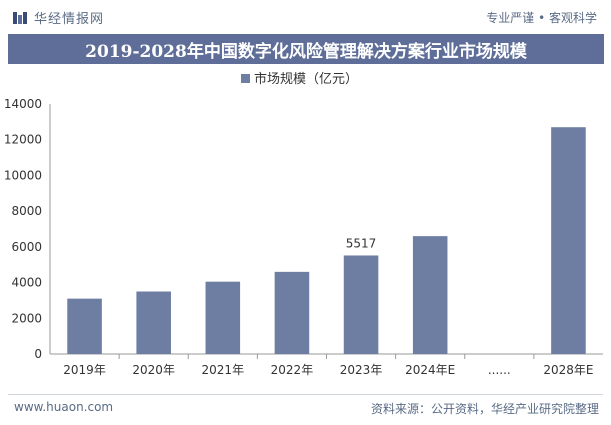 This screenshot has width=611, height=425. I want to click on y-tick-label: 12000, so click(23, 140).